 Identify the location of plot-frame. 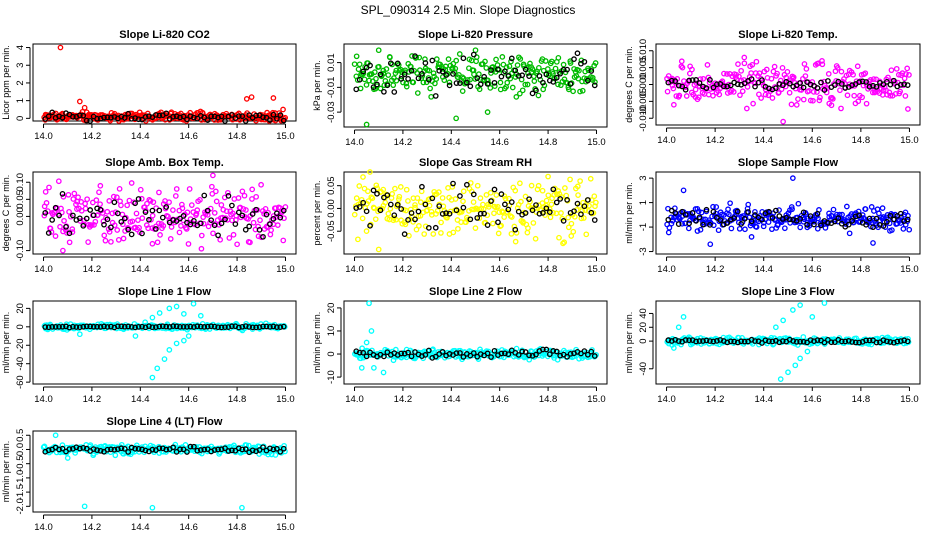
(788, 84).